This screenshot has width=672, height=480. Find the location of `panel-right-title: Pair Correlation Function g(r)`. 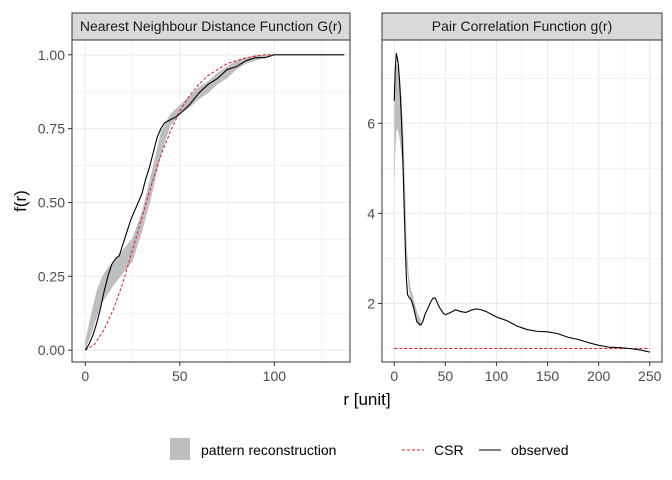

panel-right-title: Pair Correlation Function g(r) is located at coordinates (522, 26).